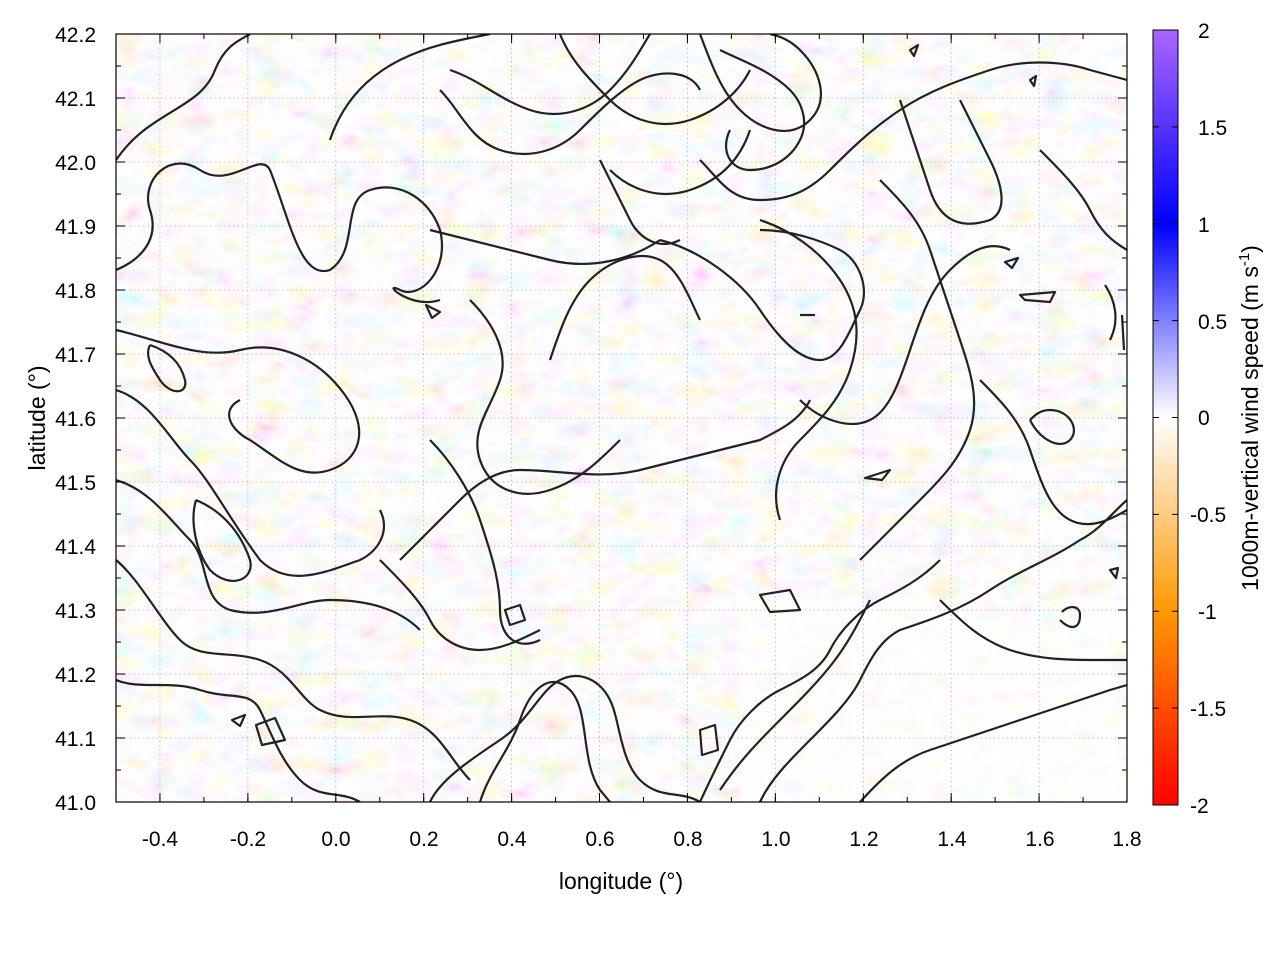  I want to click on colorbar-label: 1000m-vertical wind speed (m s-1), so click(1249, 418).